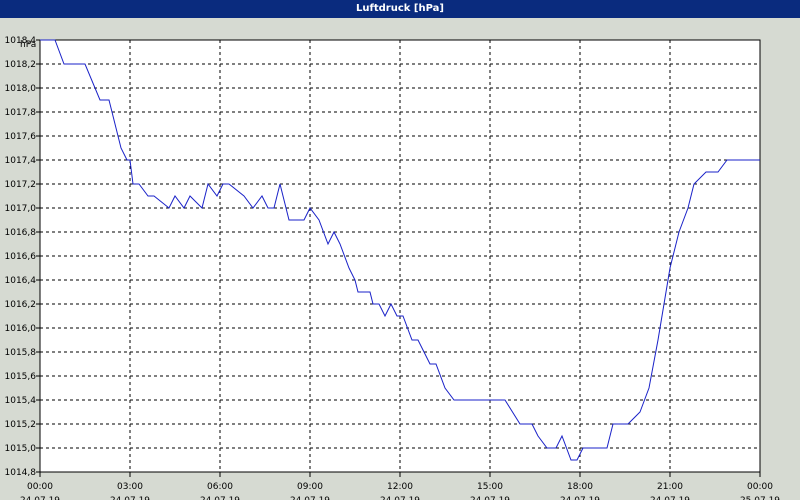  What do you see at coordinates (21, 401) in the screenshot?
I see `y-tick-label: 1015,4` at bounding box center [21, 401].